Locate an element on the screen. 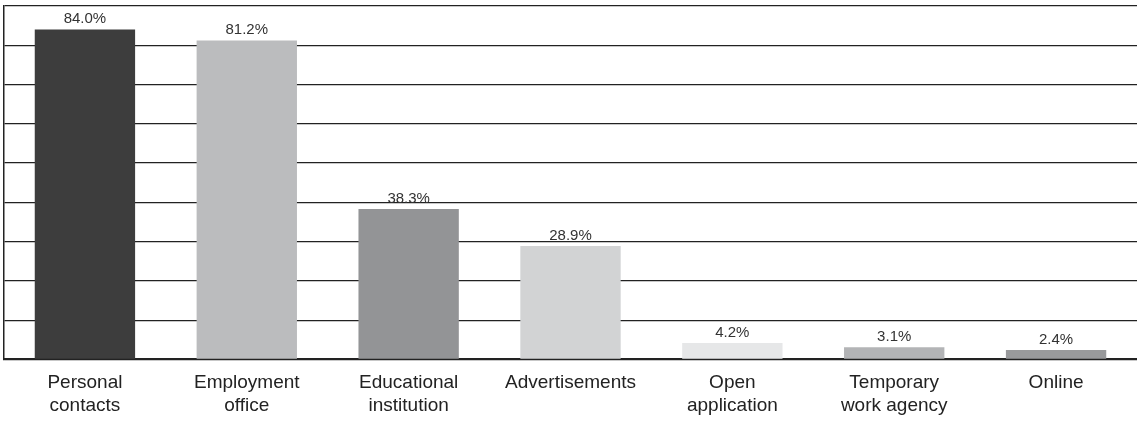  x-tick-label: Online is located at coordinates (1056, 382).